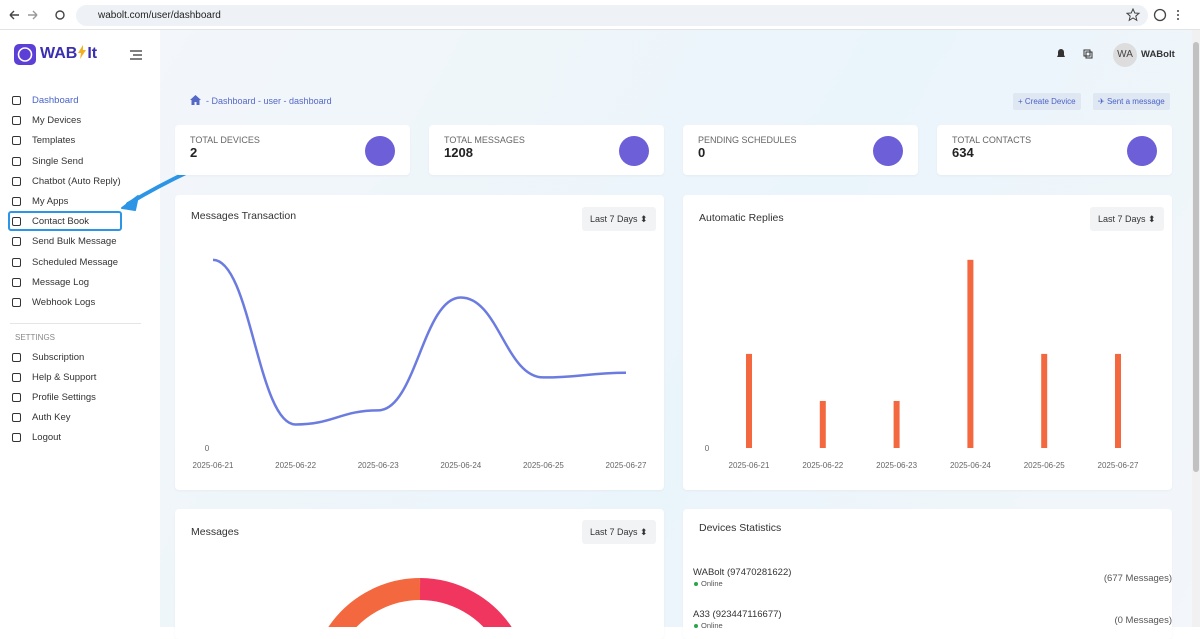  I want to click on nav-item: Auth Key, so click(51, 417).